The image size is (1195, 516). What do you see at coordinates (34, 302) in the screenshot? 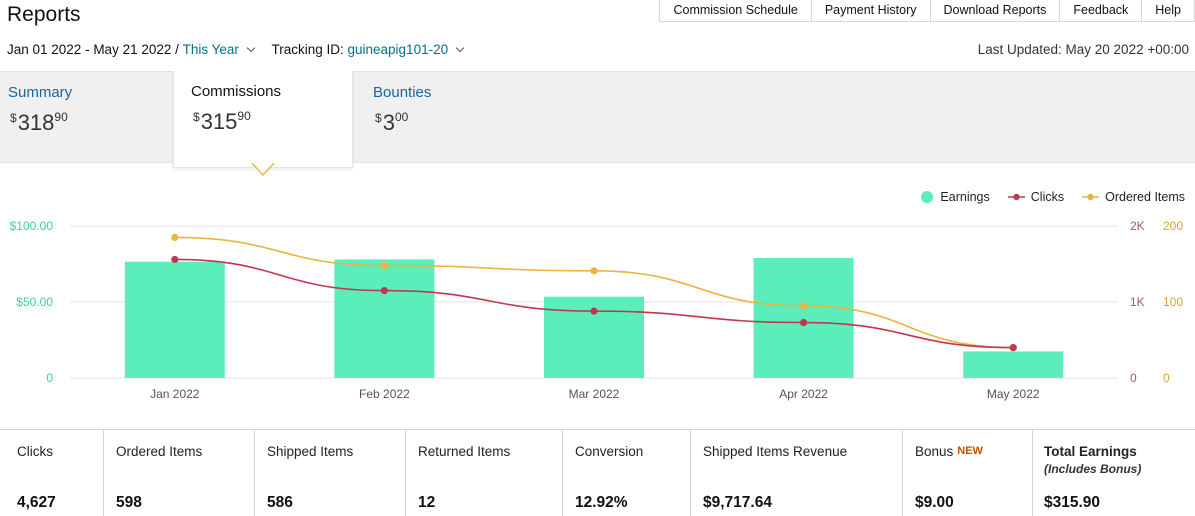
I see `y-tick-left: $50.00` at bounding box center [34, 302].